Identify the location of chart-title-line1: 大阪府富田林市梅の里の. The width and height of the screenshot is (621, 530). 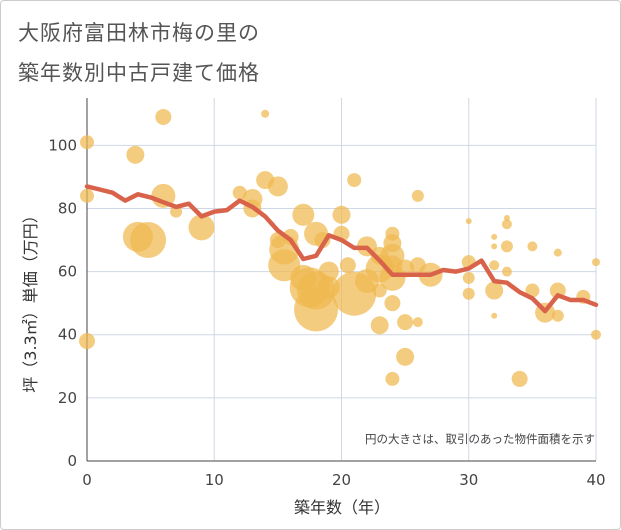
(139, 33).